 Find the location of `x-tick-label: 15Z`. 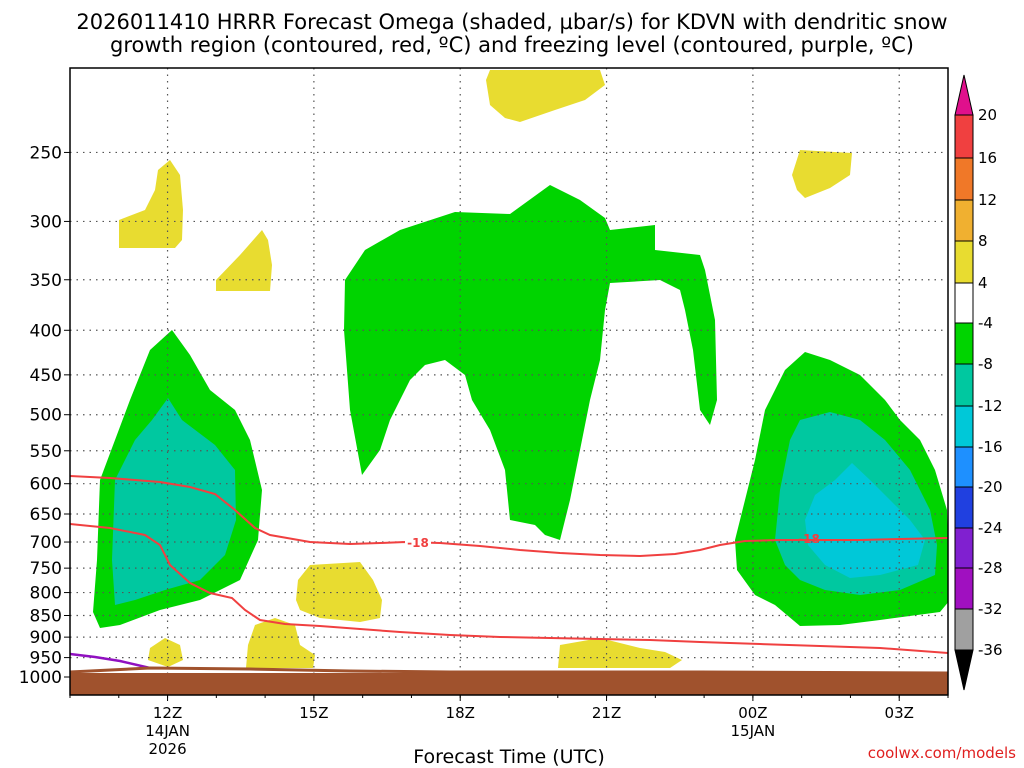

x-tick-label: 15Z is located at coordinates (313, 713).